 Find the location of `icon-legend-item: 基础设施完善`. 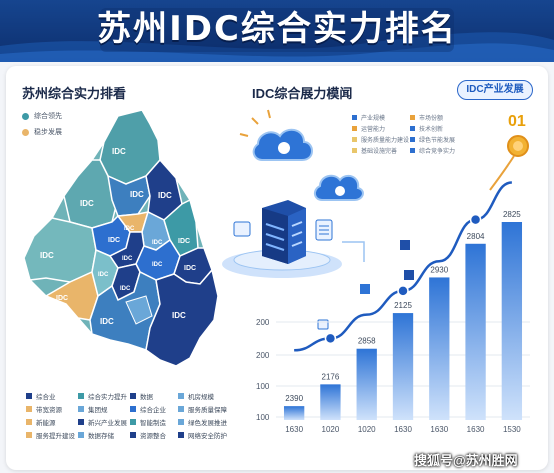

icon-legend-item: 基础设施完善 is located at coordinates (374, 150).